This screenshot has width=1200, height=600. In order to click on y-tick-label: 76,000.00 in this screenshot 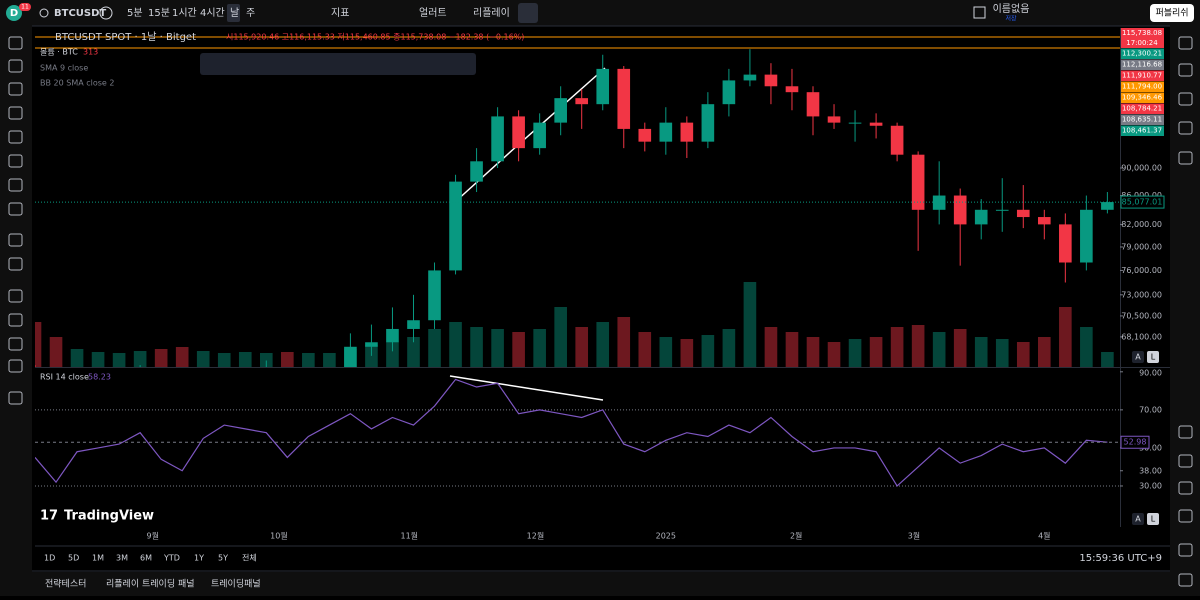, I will do `click(1141, 270)`.